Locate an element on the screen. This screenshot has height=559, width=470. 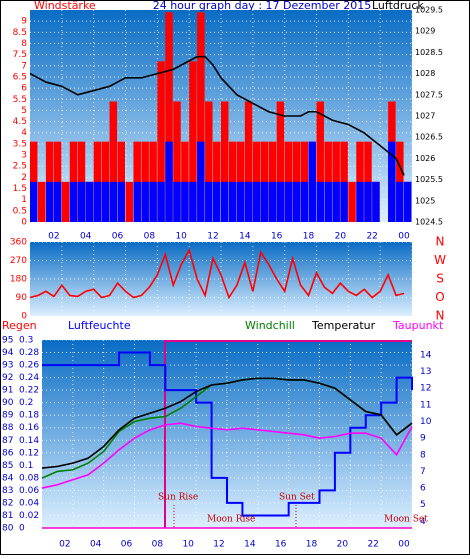
y2-tick-label: 1025 is located at coordinates (425, 200).